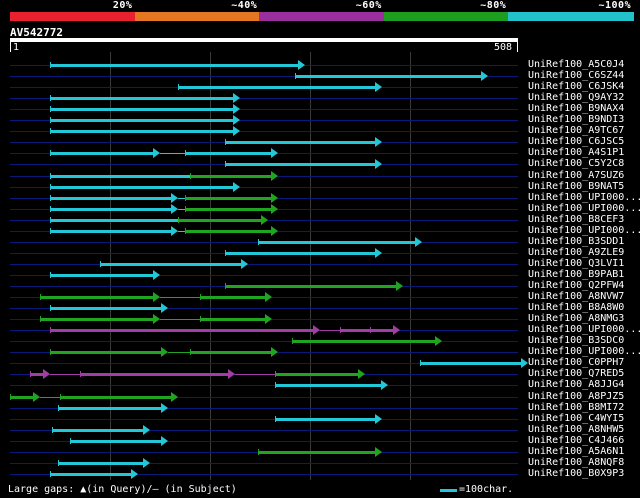  What do you see at coordinates (576, 296) in the screenshot?
I see `hit-label: UniRef100_A8NVW7` at bounding box center [576, 296].